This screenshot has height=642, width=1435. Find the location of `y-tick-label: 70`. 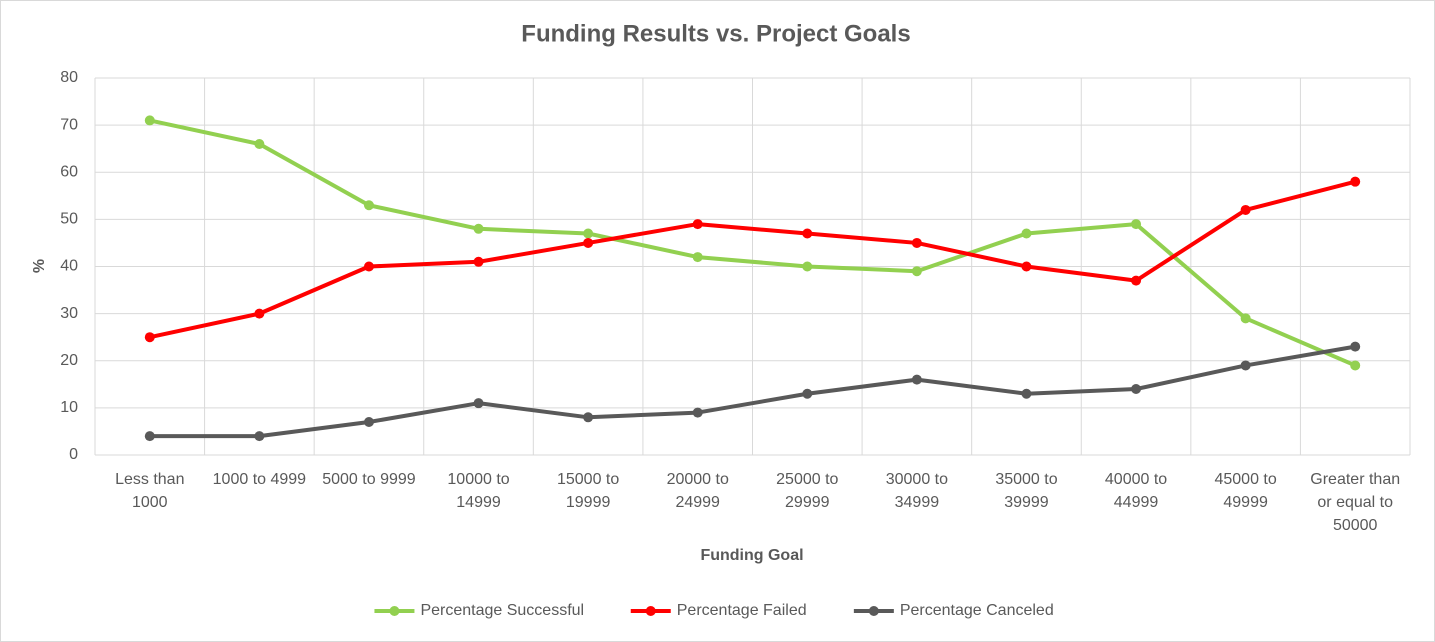

y-tick-label: 70 is located at coordinates (69, 124).